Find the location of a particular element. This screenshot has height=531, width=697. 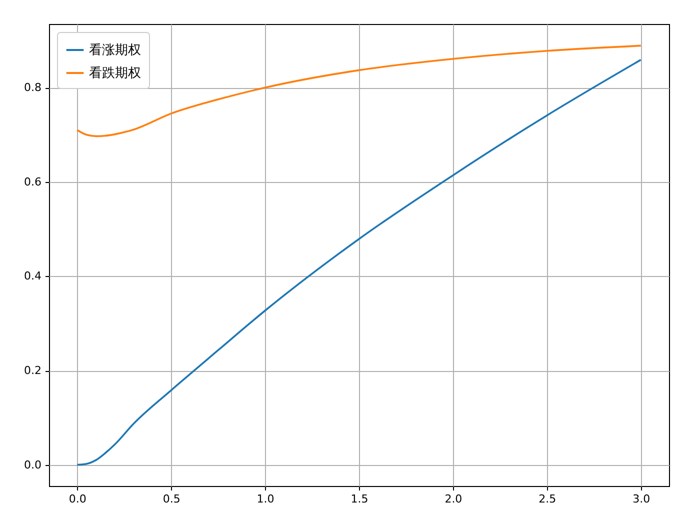

legend-label: 看跌期权 is located at coordinates (115, 73).